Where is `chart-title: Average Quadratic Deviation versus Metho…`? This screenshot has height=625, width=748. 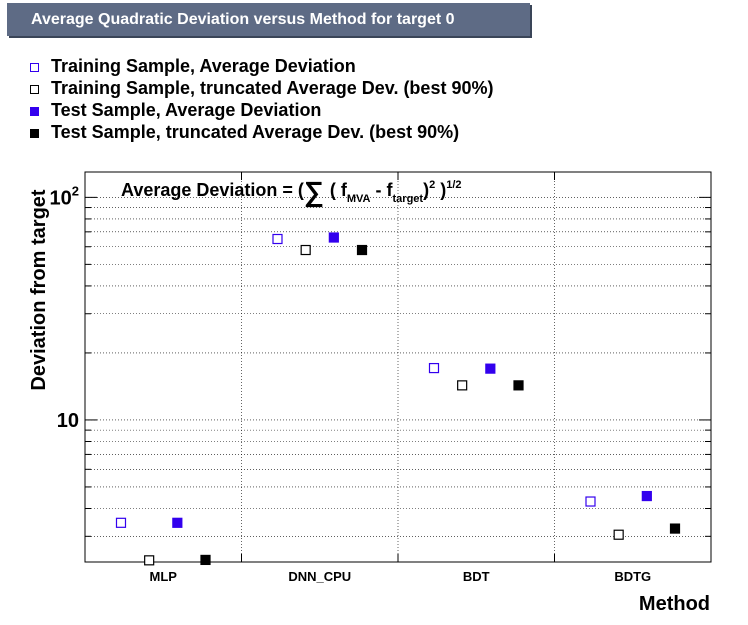 chart-title: Average Quadratic Deviation versus Metho… is located at coordinates (268, 19).